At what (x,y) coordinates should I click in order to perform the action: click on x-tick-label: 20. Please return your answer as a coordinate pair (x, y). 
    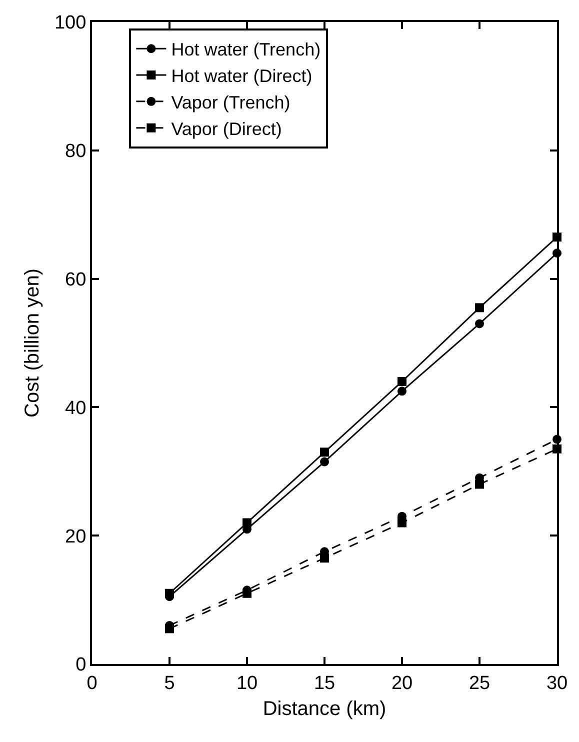
    Looking at the image, I should click on (402, 683).